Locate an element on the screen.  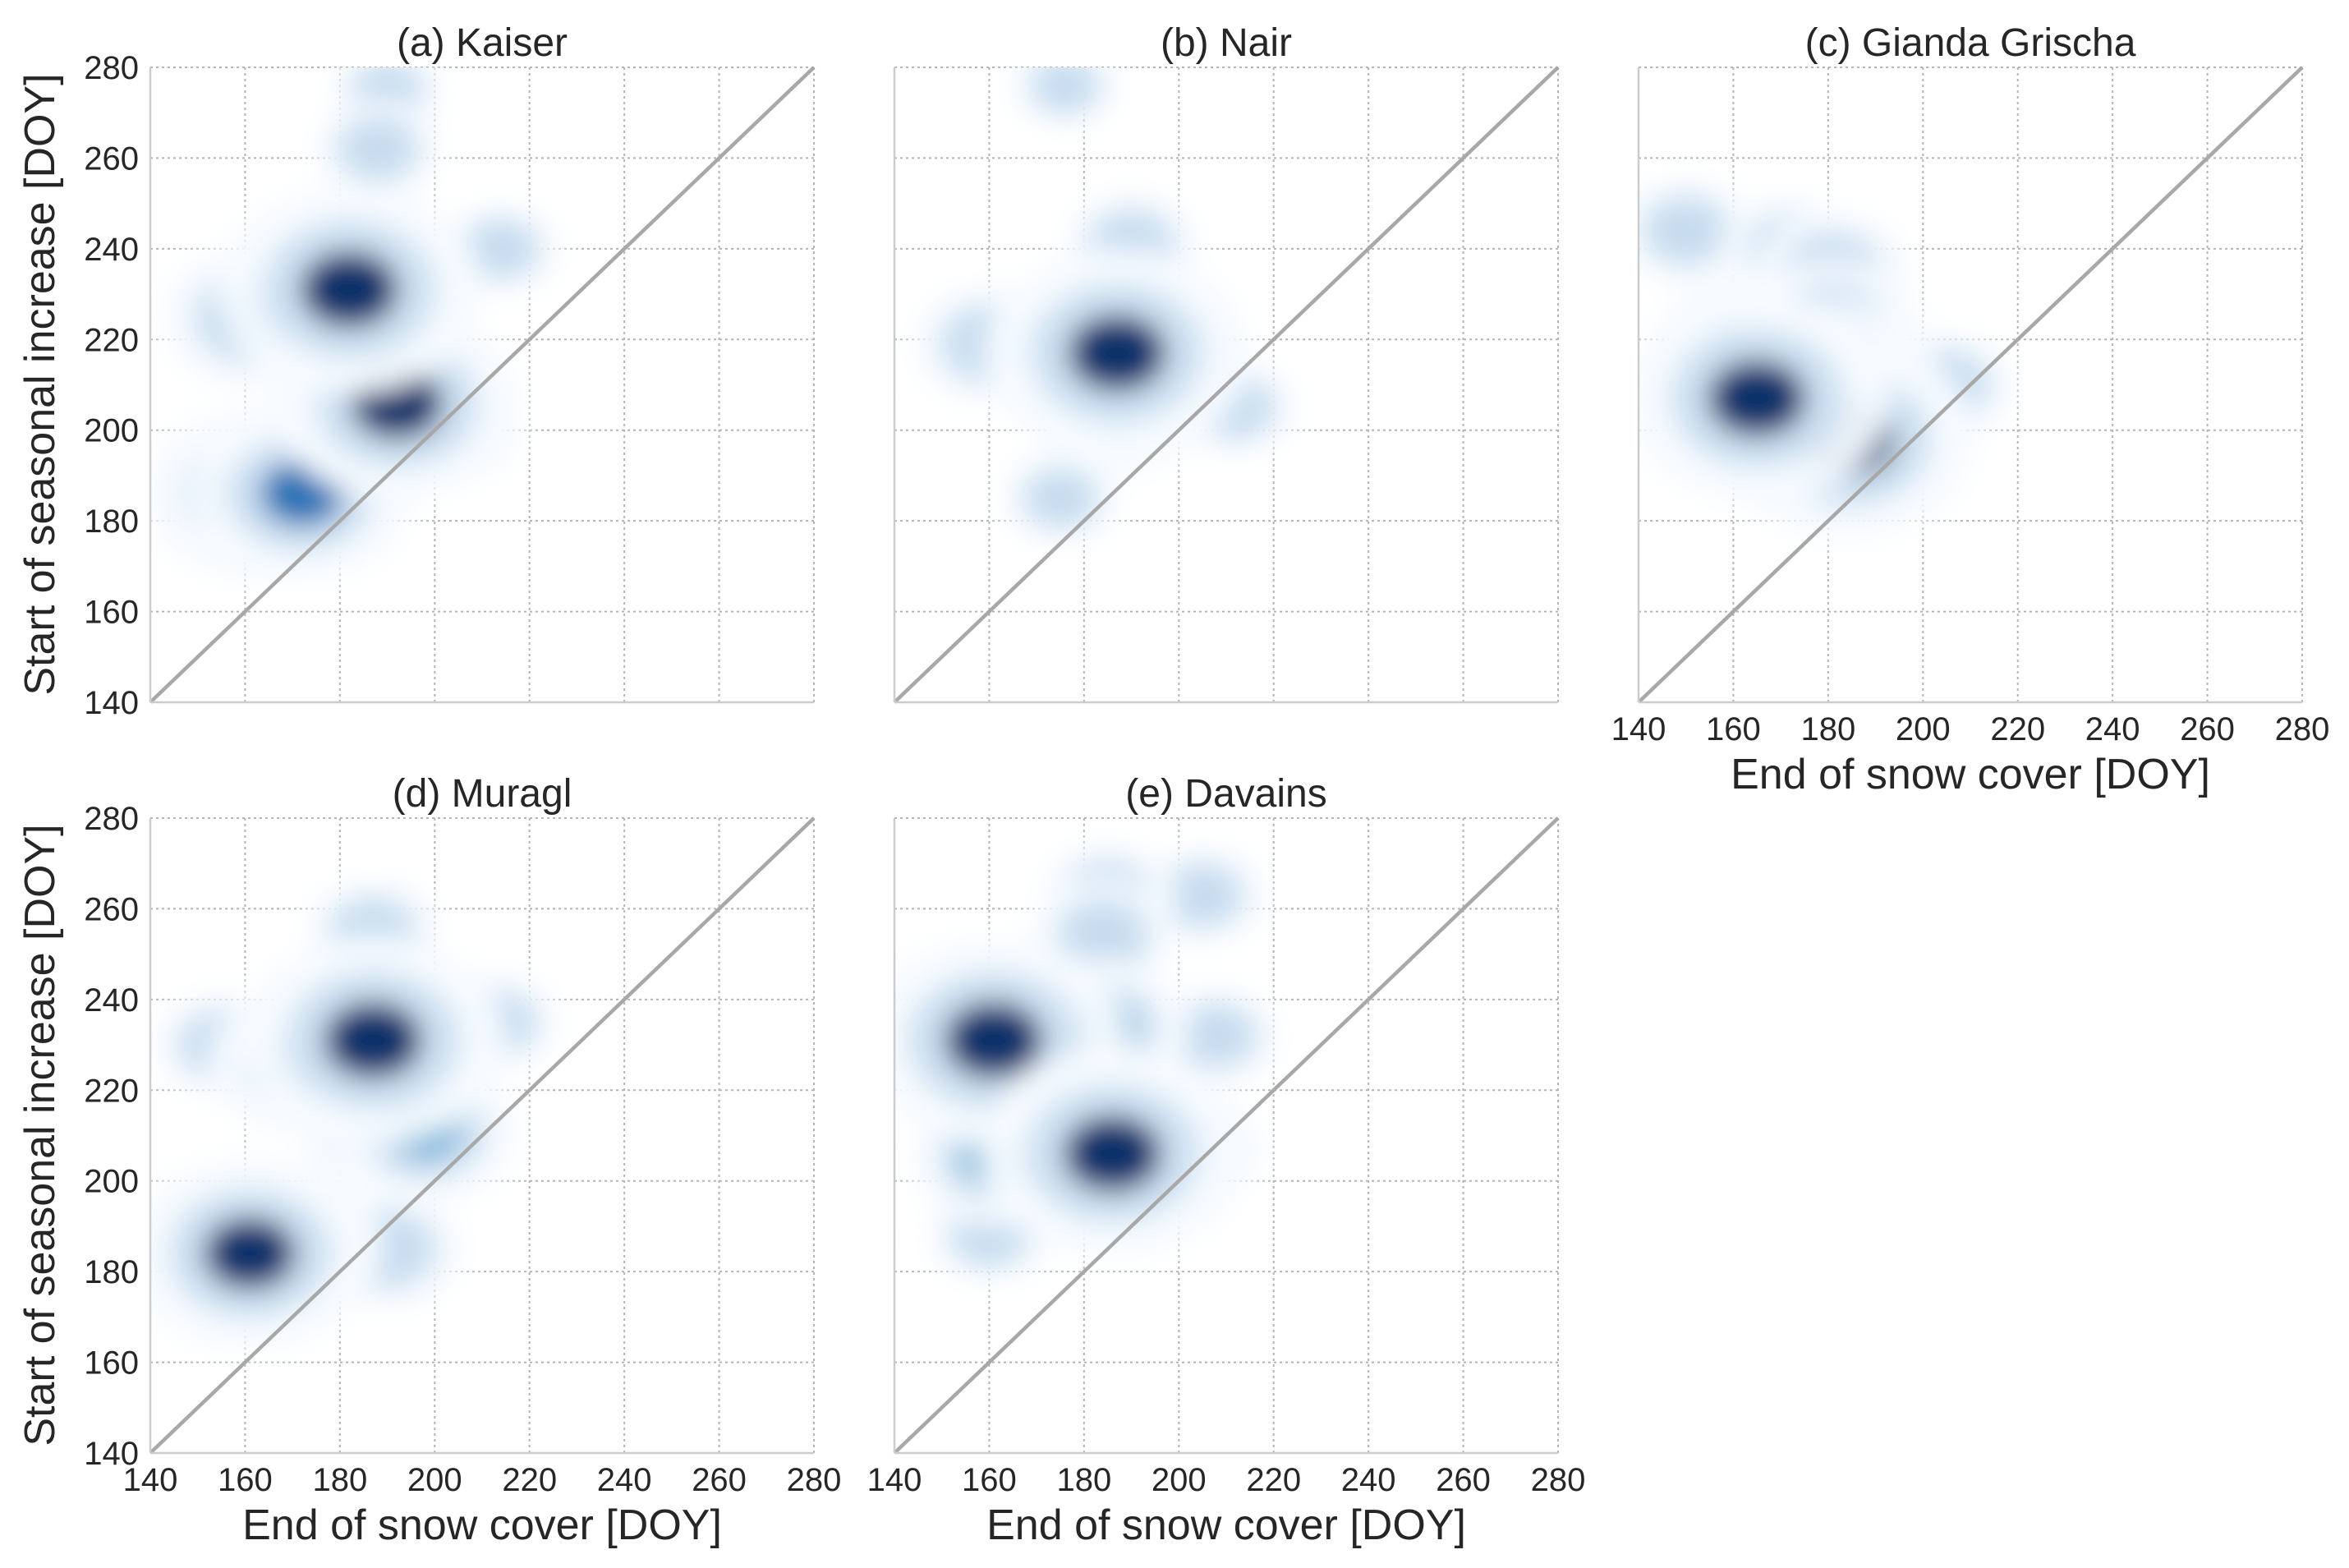
panel-b: (b) Nair is located at coordinates (1227, 363).